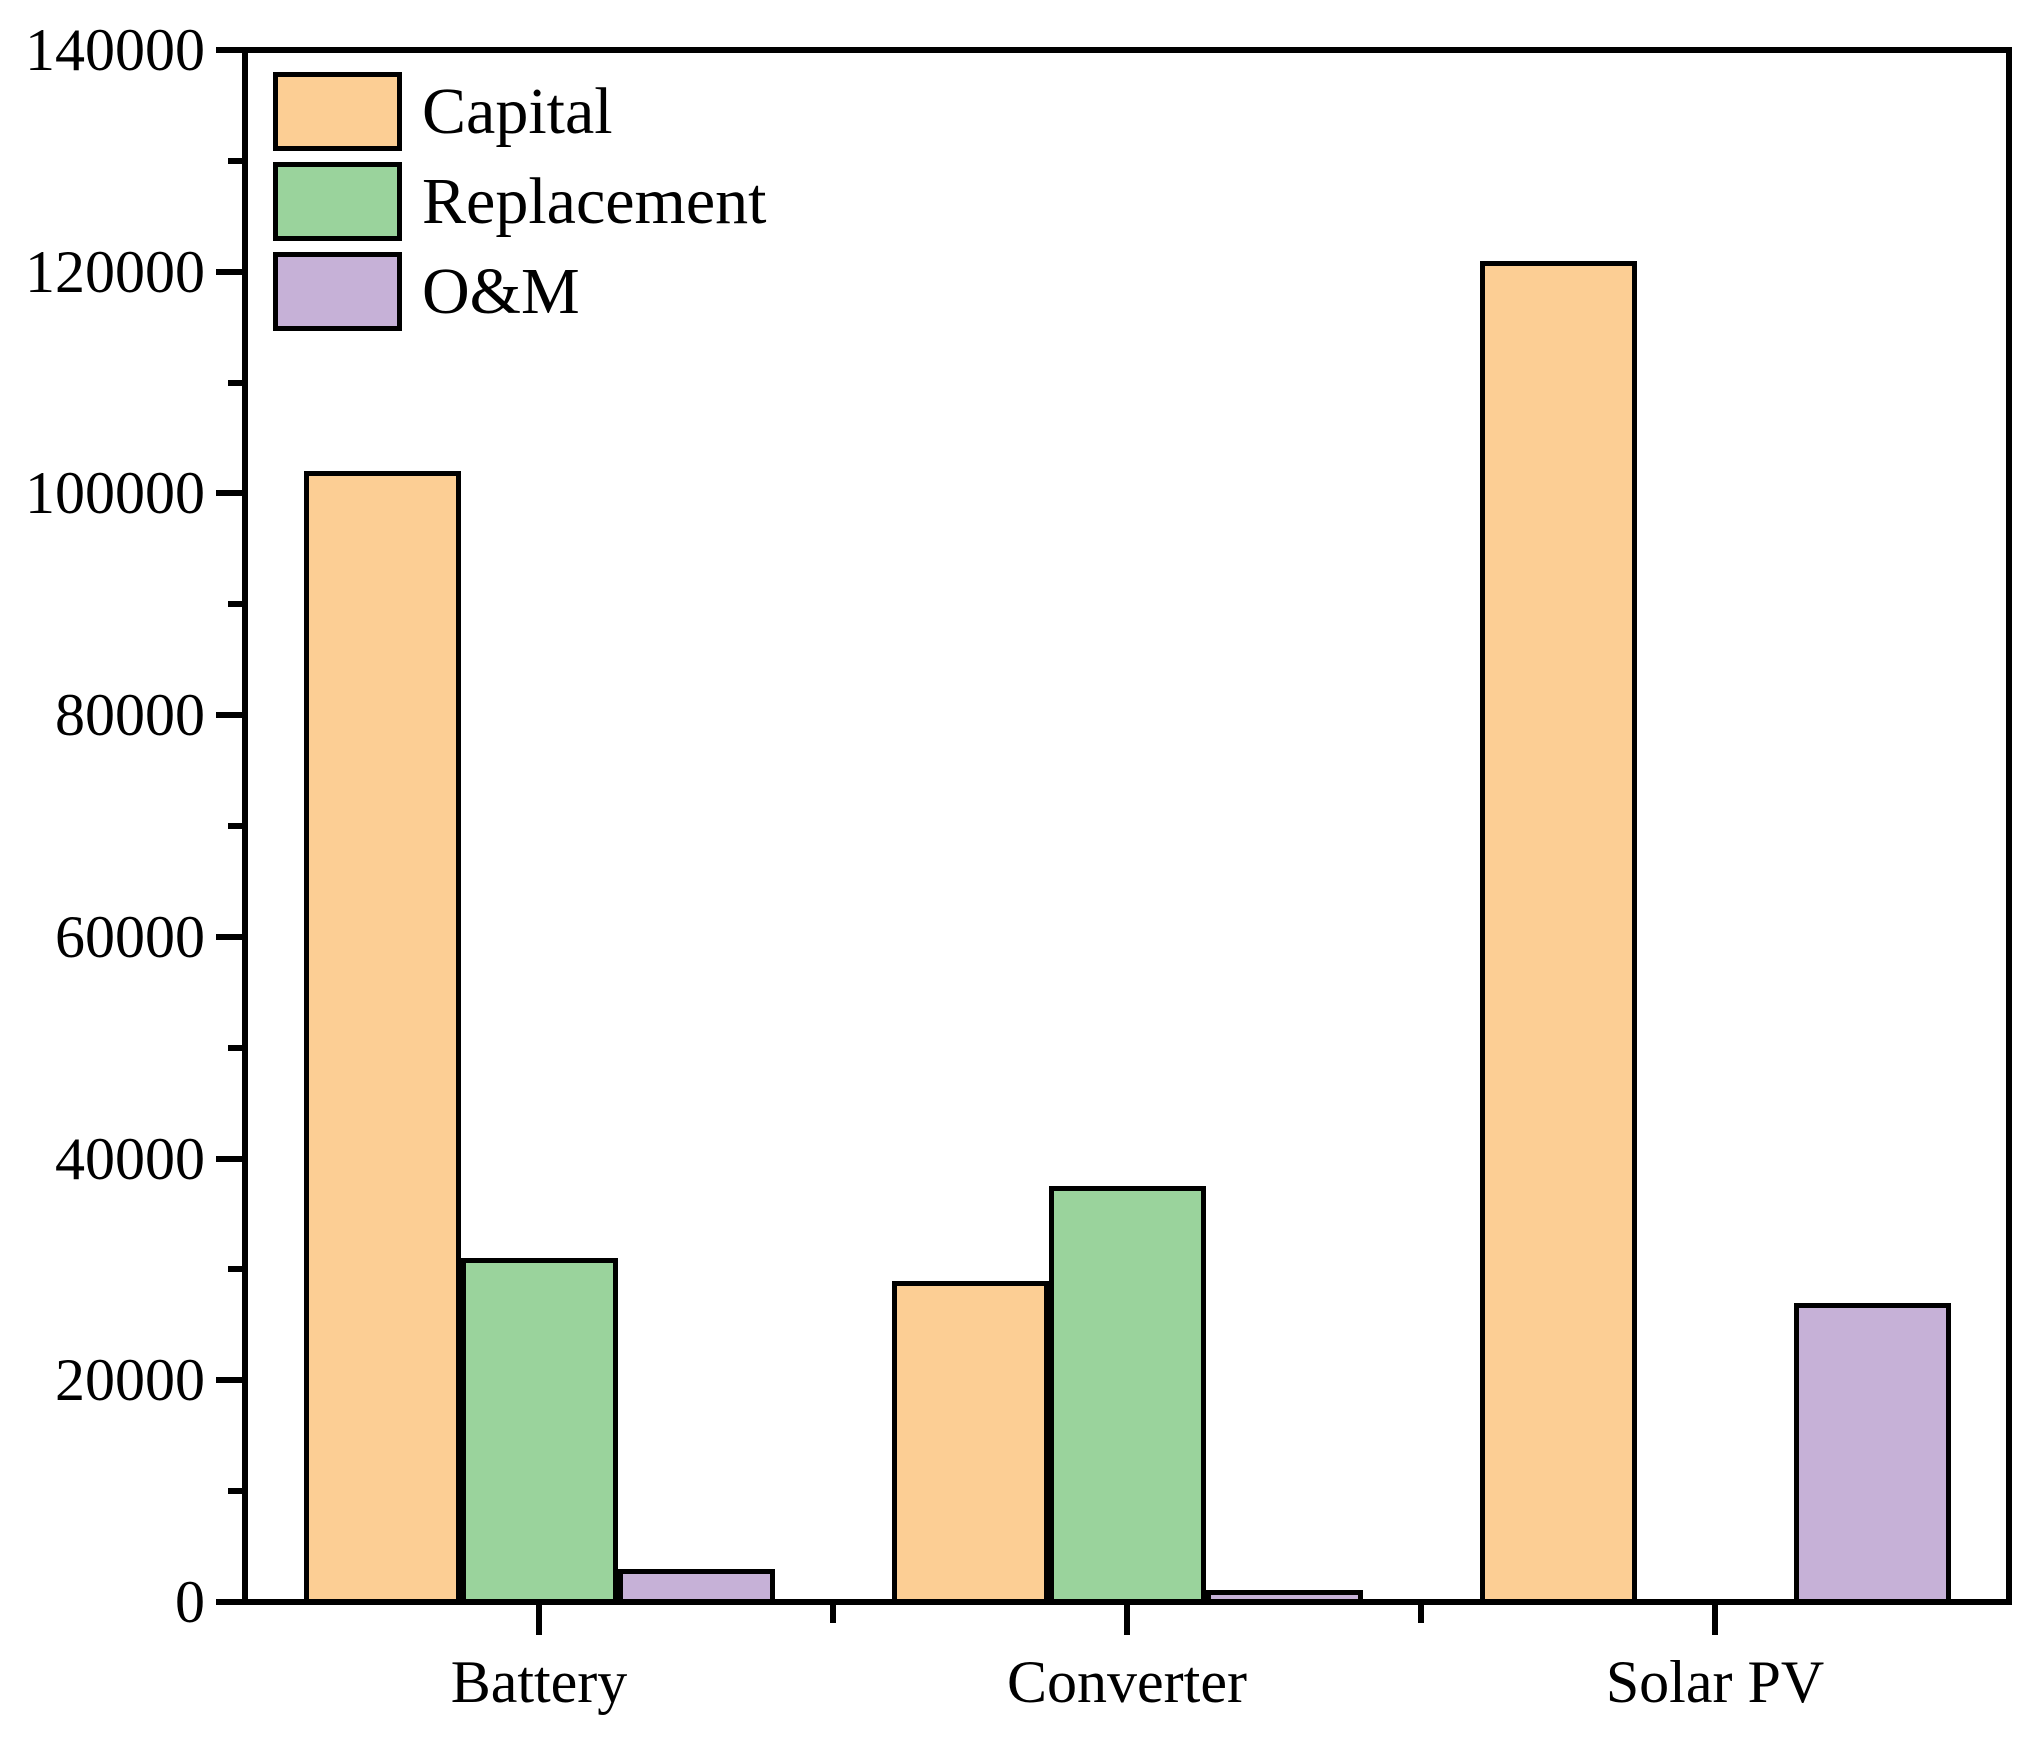  Describe the element at coordinates (1715, 1682) in the screenshot. I see `x-category-label: Solar PV` at that location.